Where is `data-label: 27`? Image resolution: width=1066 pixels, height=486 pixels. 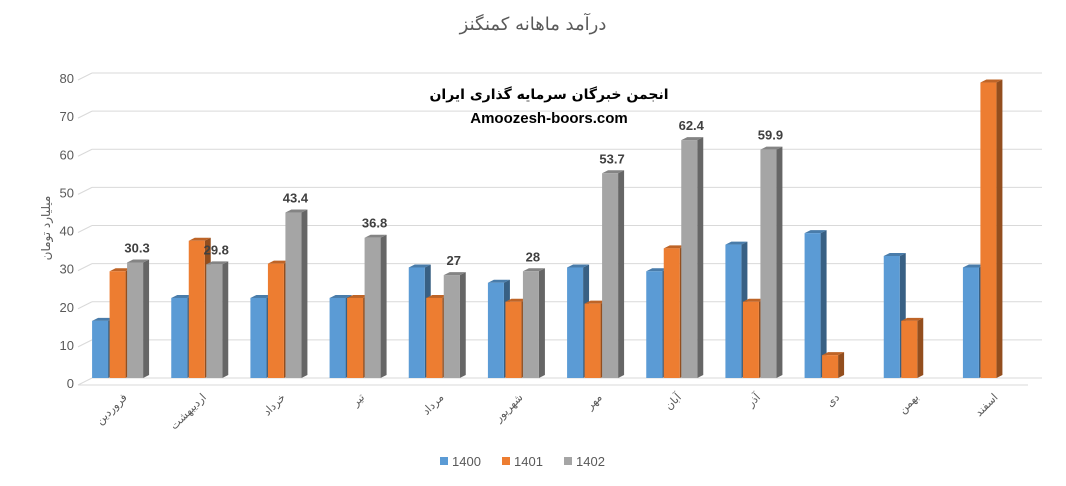
data-label: 27 is located at coordinates (454, 260).